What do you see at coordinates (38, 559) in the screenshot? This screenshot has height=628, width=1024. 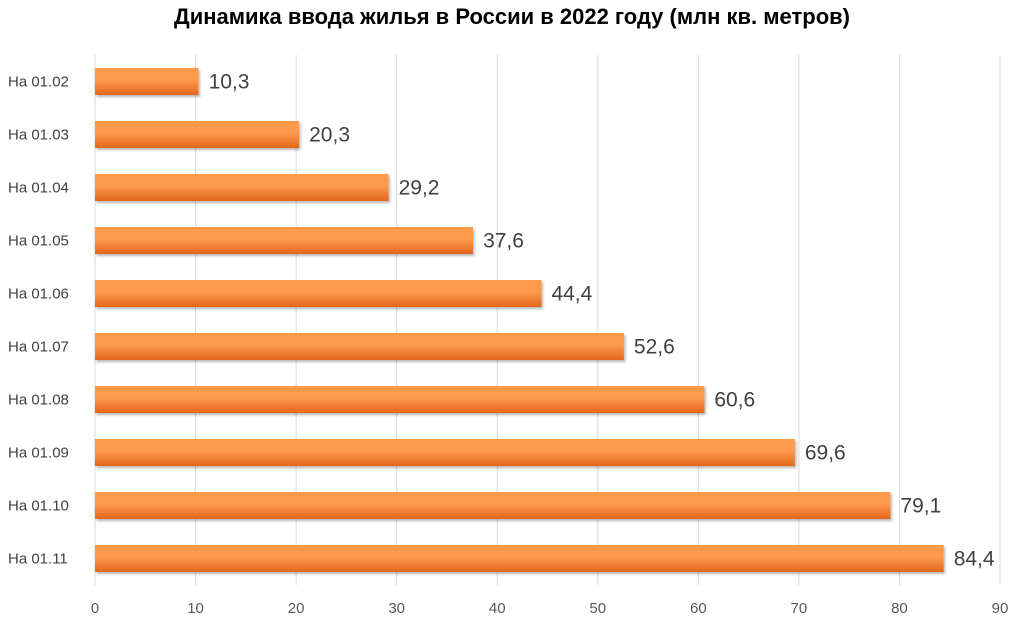 I see `category-label: На 01.11` at bounding box center [38, 559].